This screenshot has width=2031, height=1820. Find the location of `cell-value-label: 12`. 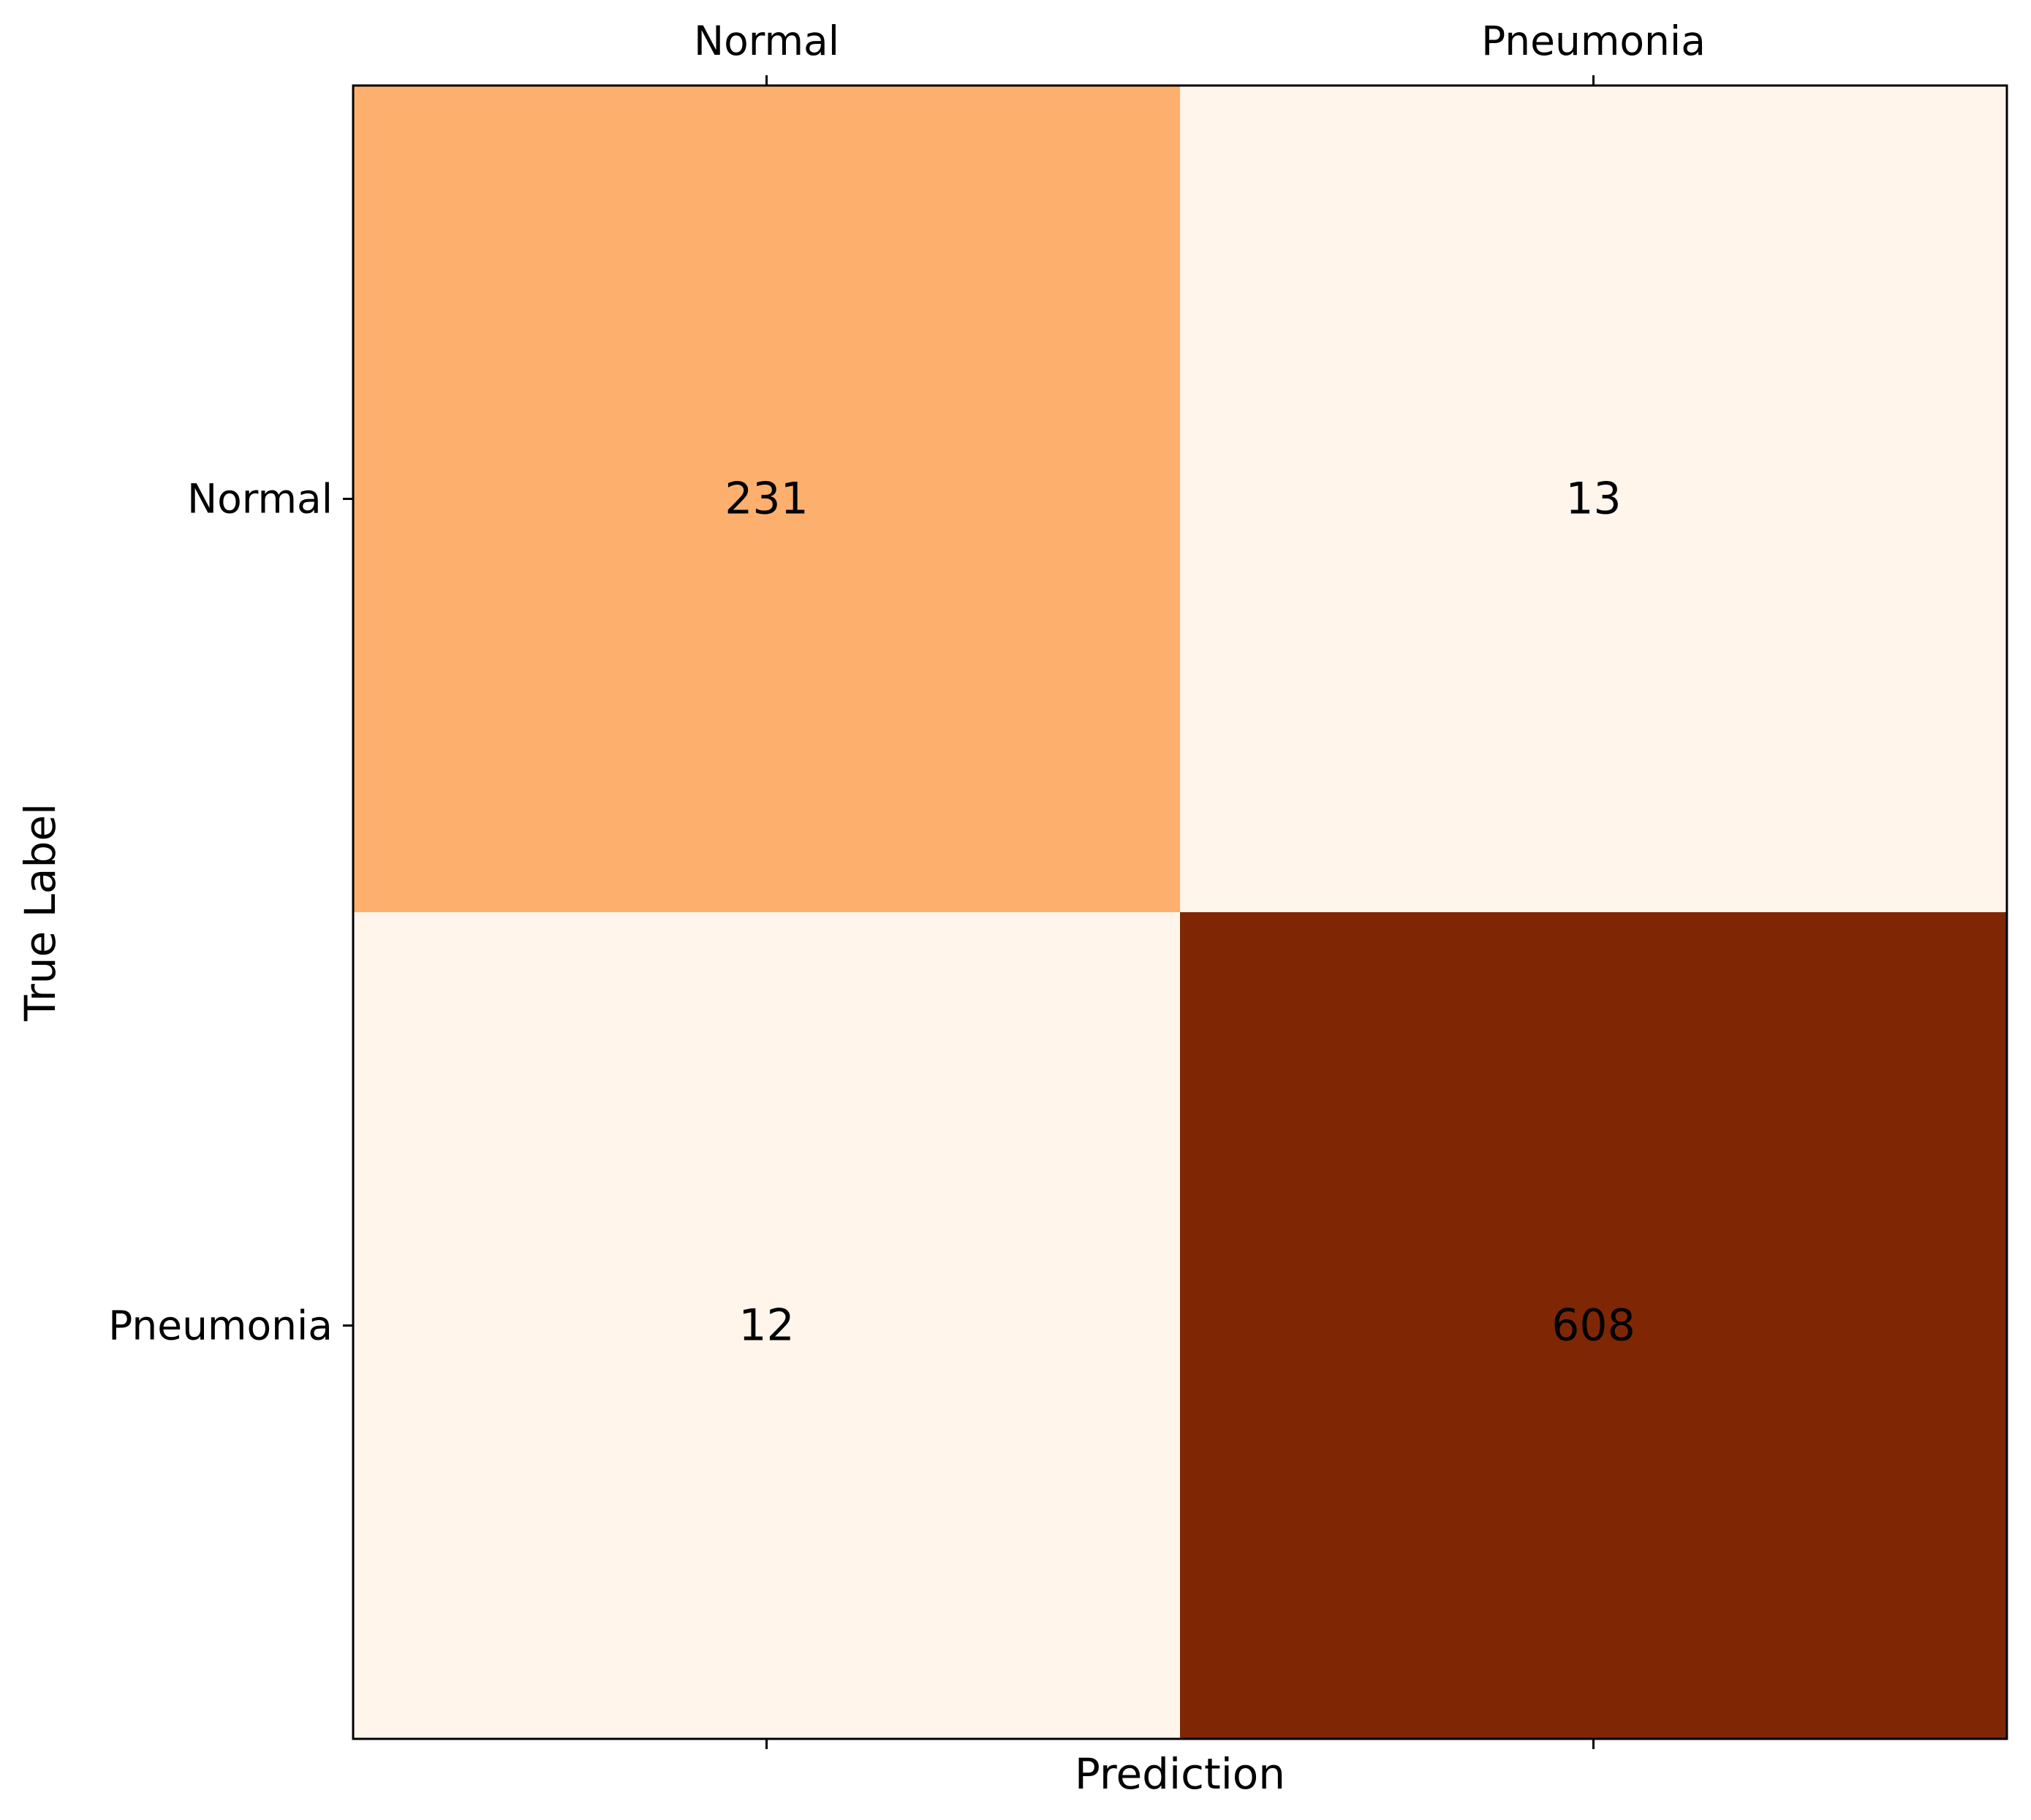

cell-value-label: 12 is located at coordinates (766, 1325).